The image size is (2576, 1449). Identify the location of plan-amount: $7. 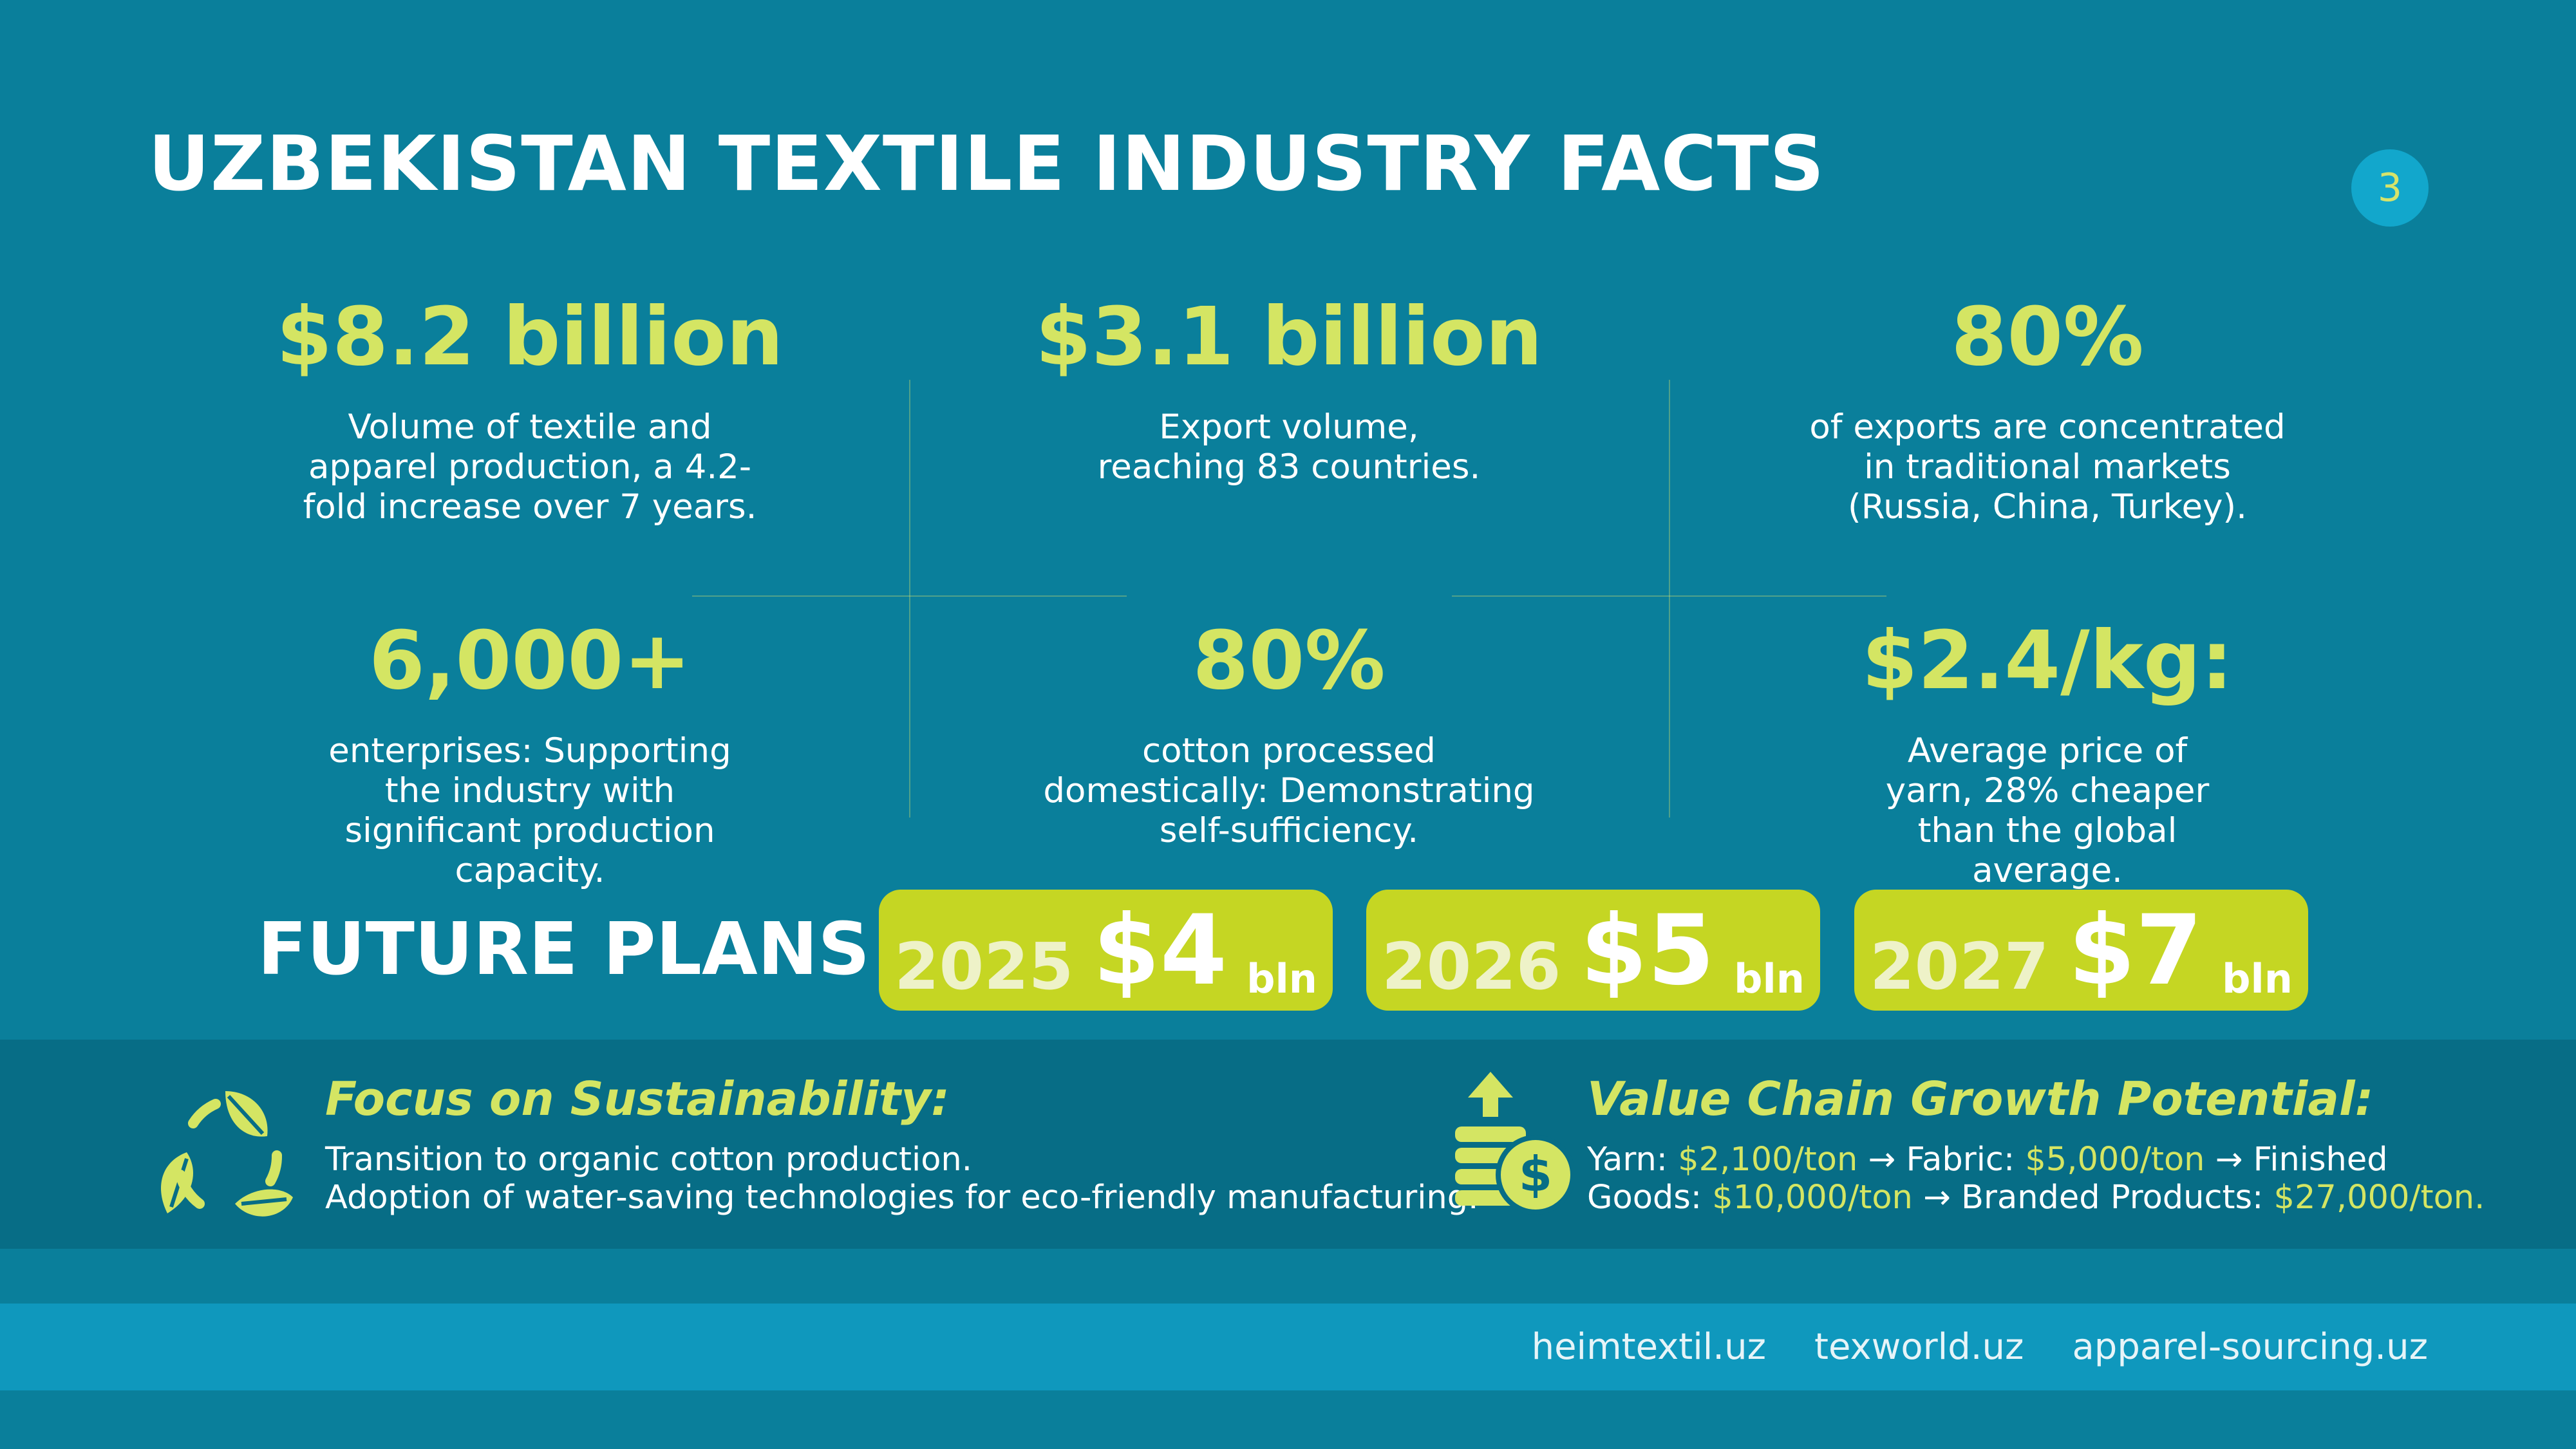
(2135, 951).